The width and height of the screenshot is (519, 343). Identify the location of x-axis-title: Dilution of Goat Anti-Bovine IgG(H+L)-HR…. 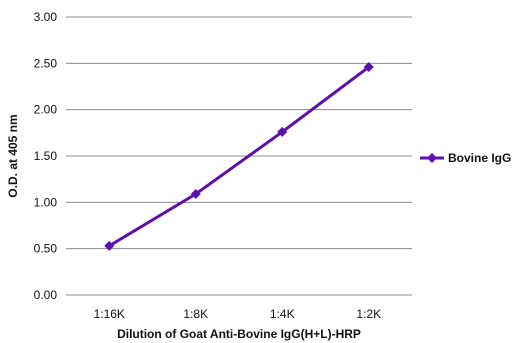
(239, 334).